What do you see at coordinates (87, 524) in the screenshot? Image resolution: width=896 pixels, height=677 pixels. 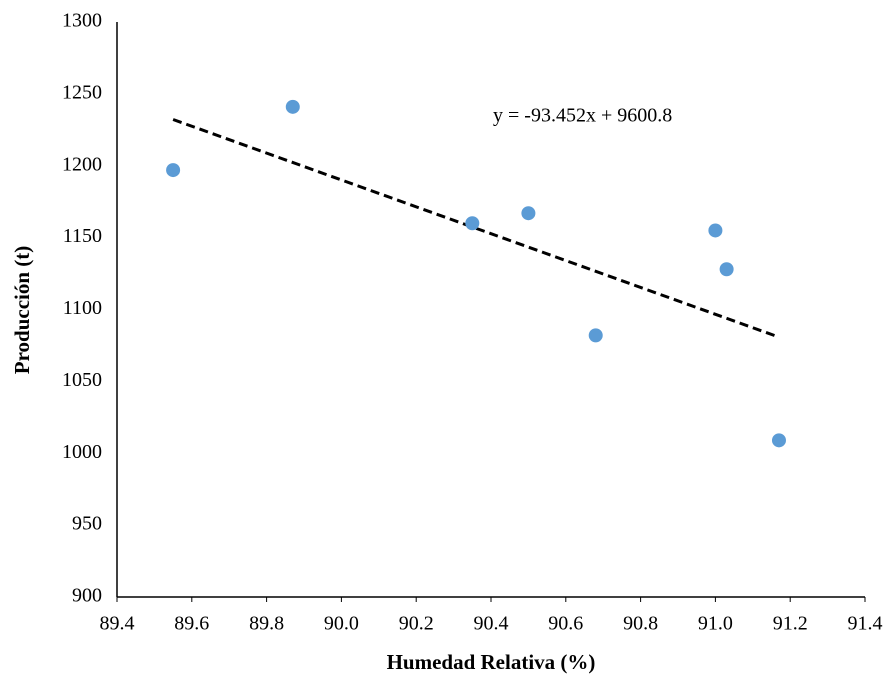 I see `y-tick-label: 950` at bounding box center [87, 524].